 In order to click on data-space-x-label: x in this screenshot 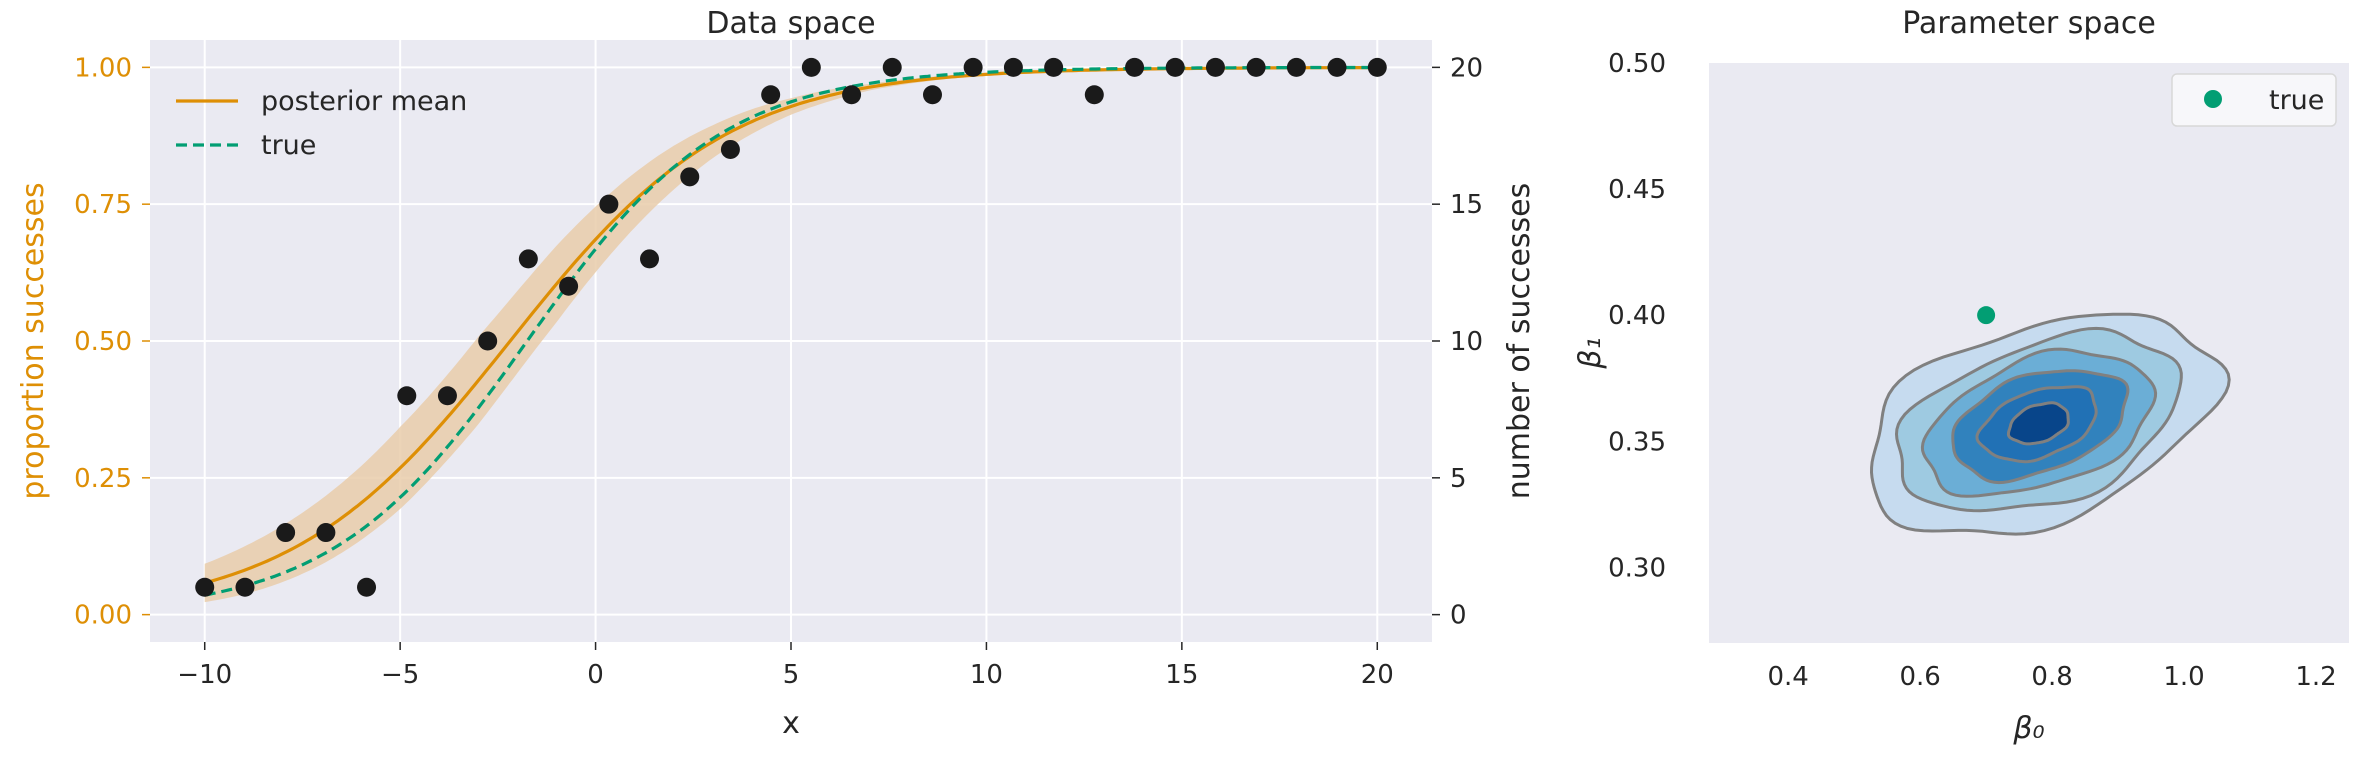, I will do `click(791, 723)`.